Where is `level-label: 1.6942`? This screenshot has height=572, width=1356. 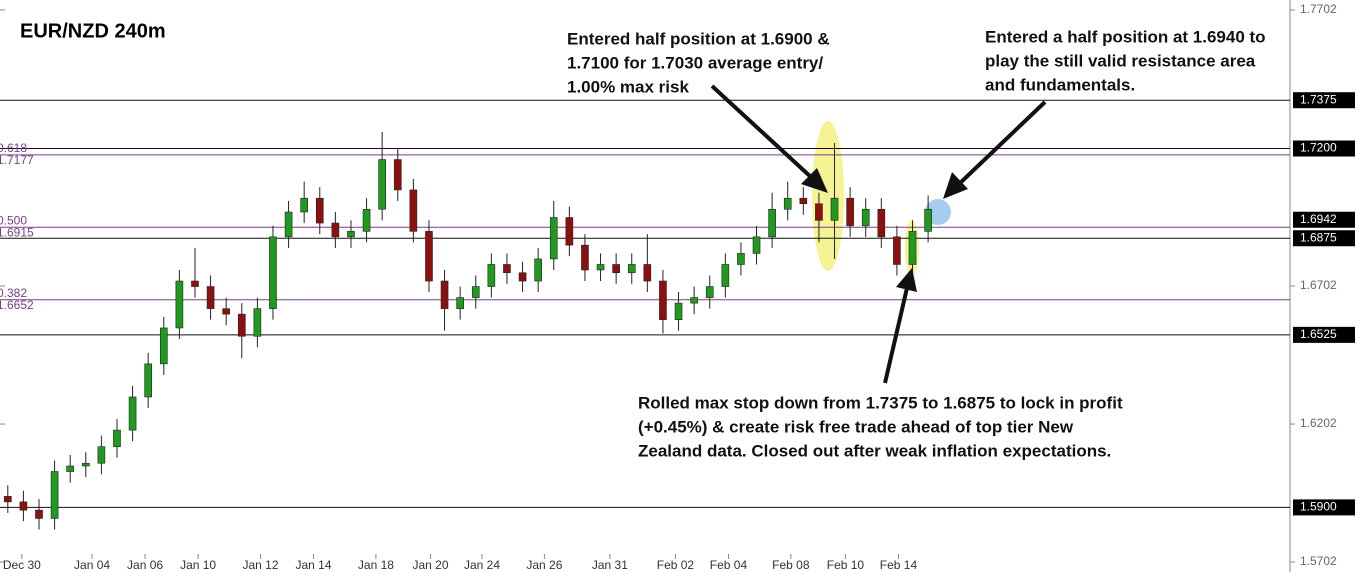 level-label: 1.6942 is located at coordinates (1318, 219).